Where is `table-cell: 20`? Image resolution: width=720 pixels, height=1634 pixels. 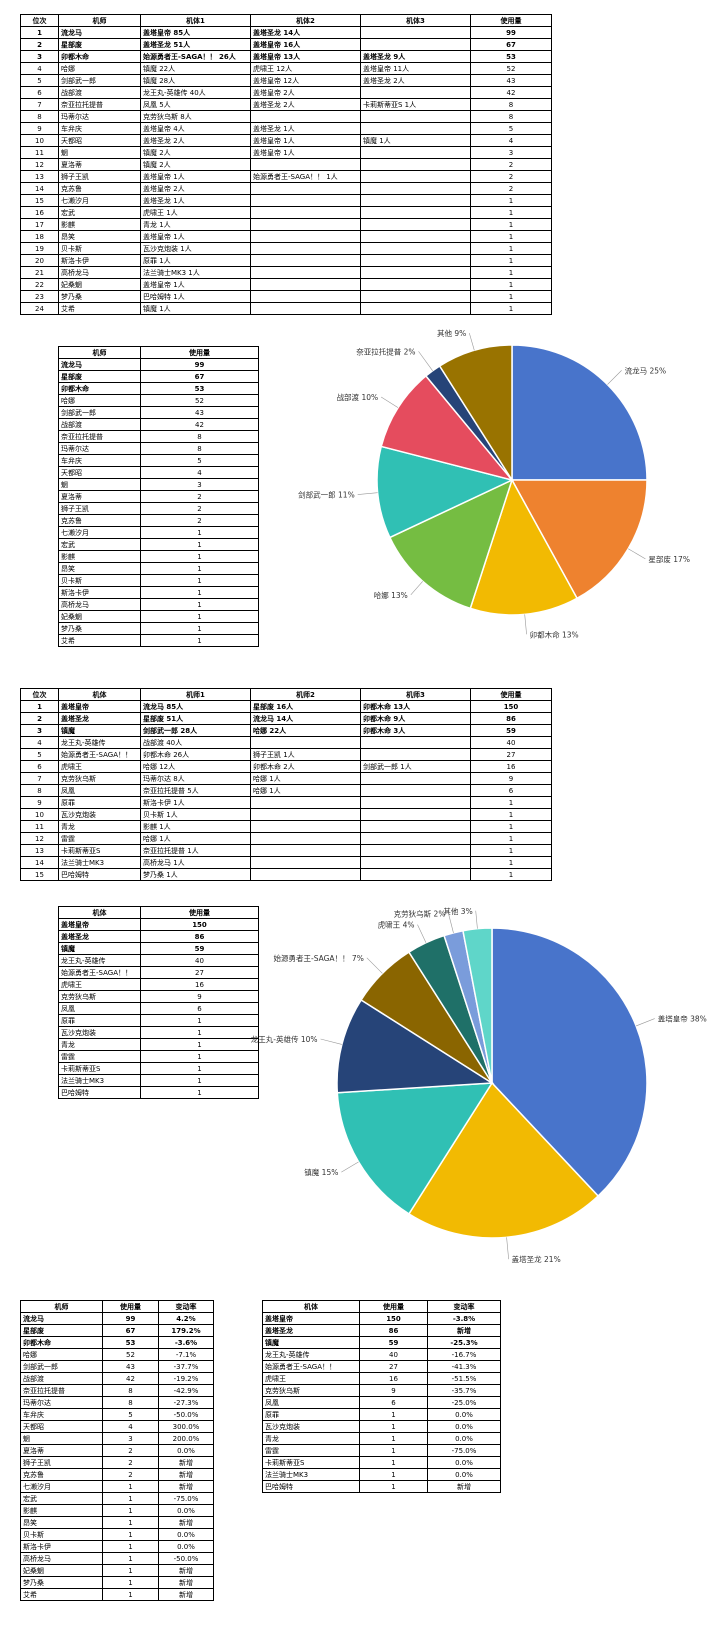
table-cell: 20 is located at coordinates (39, 260).